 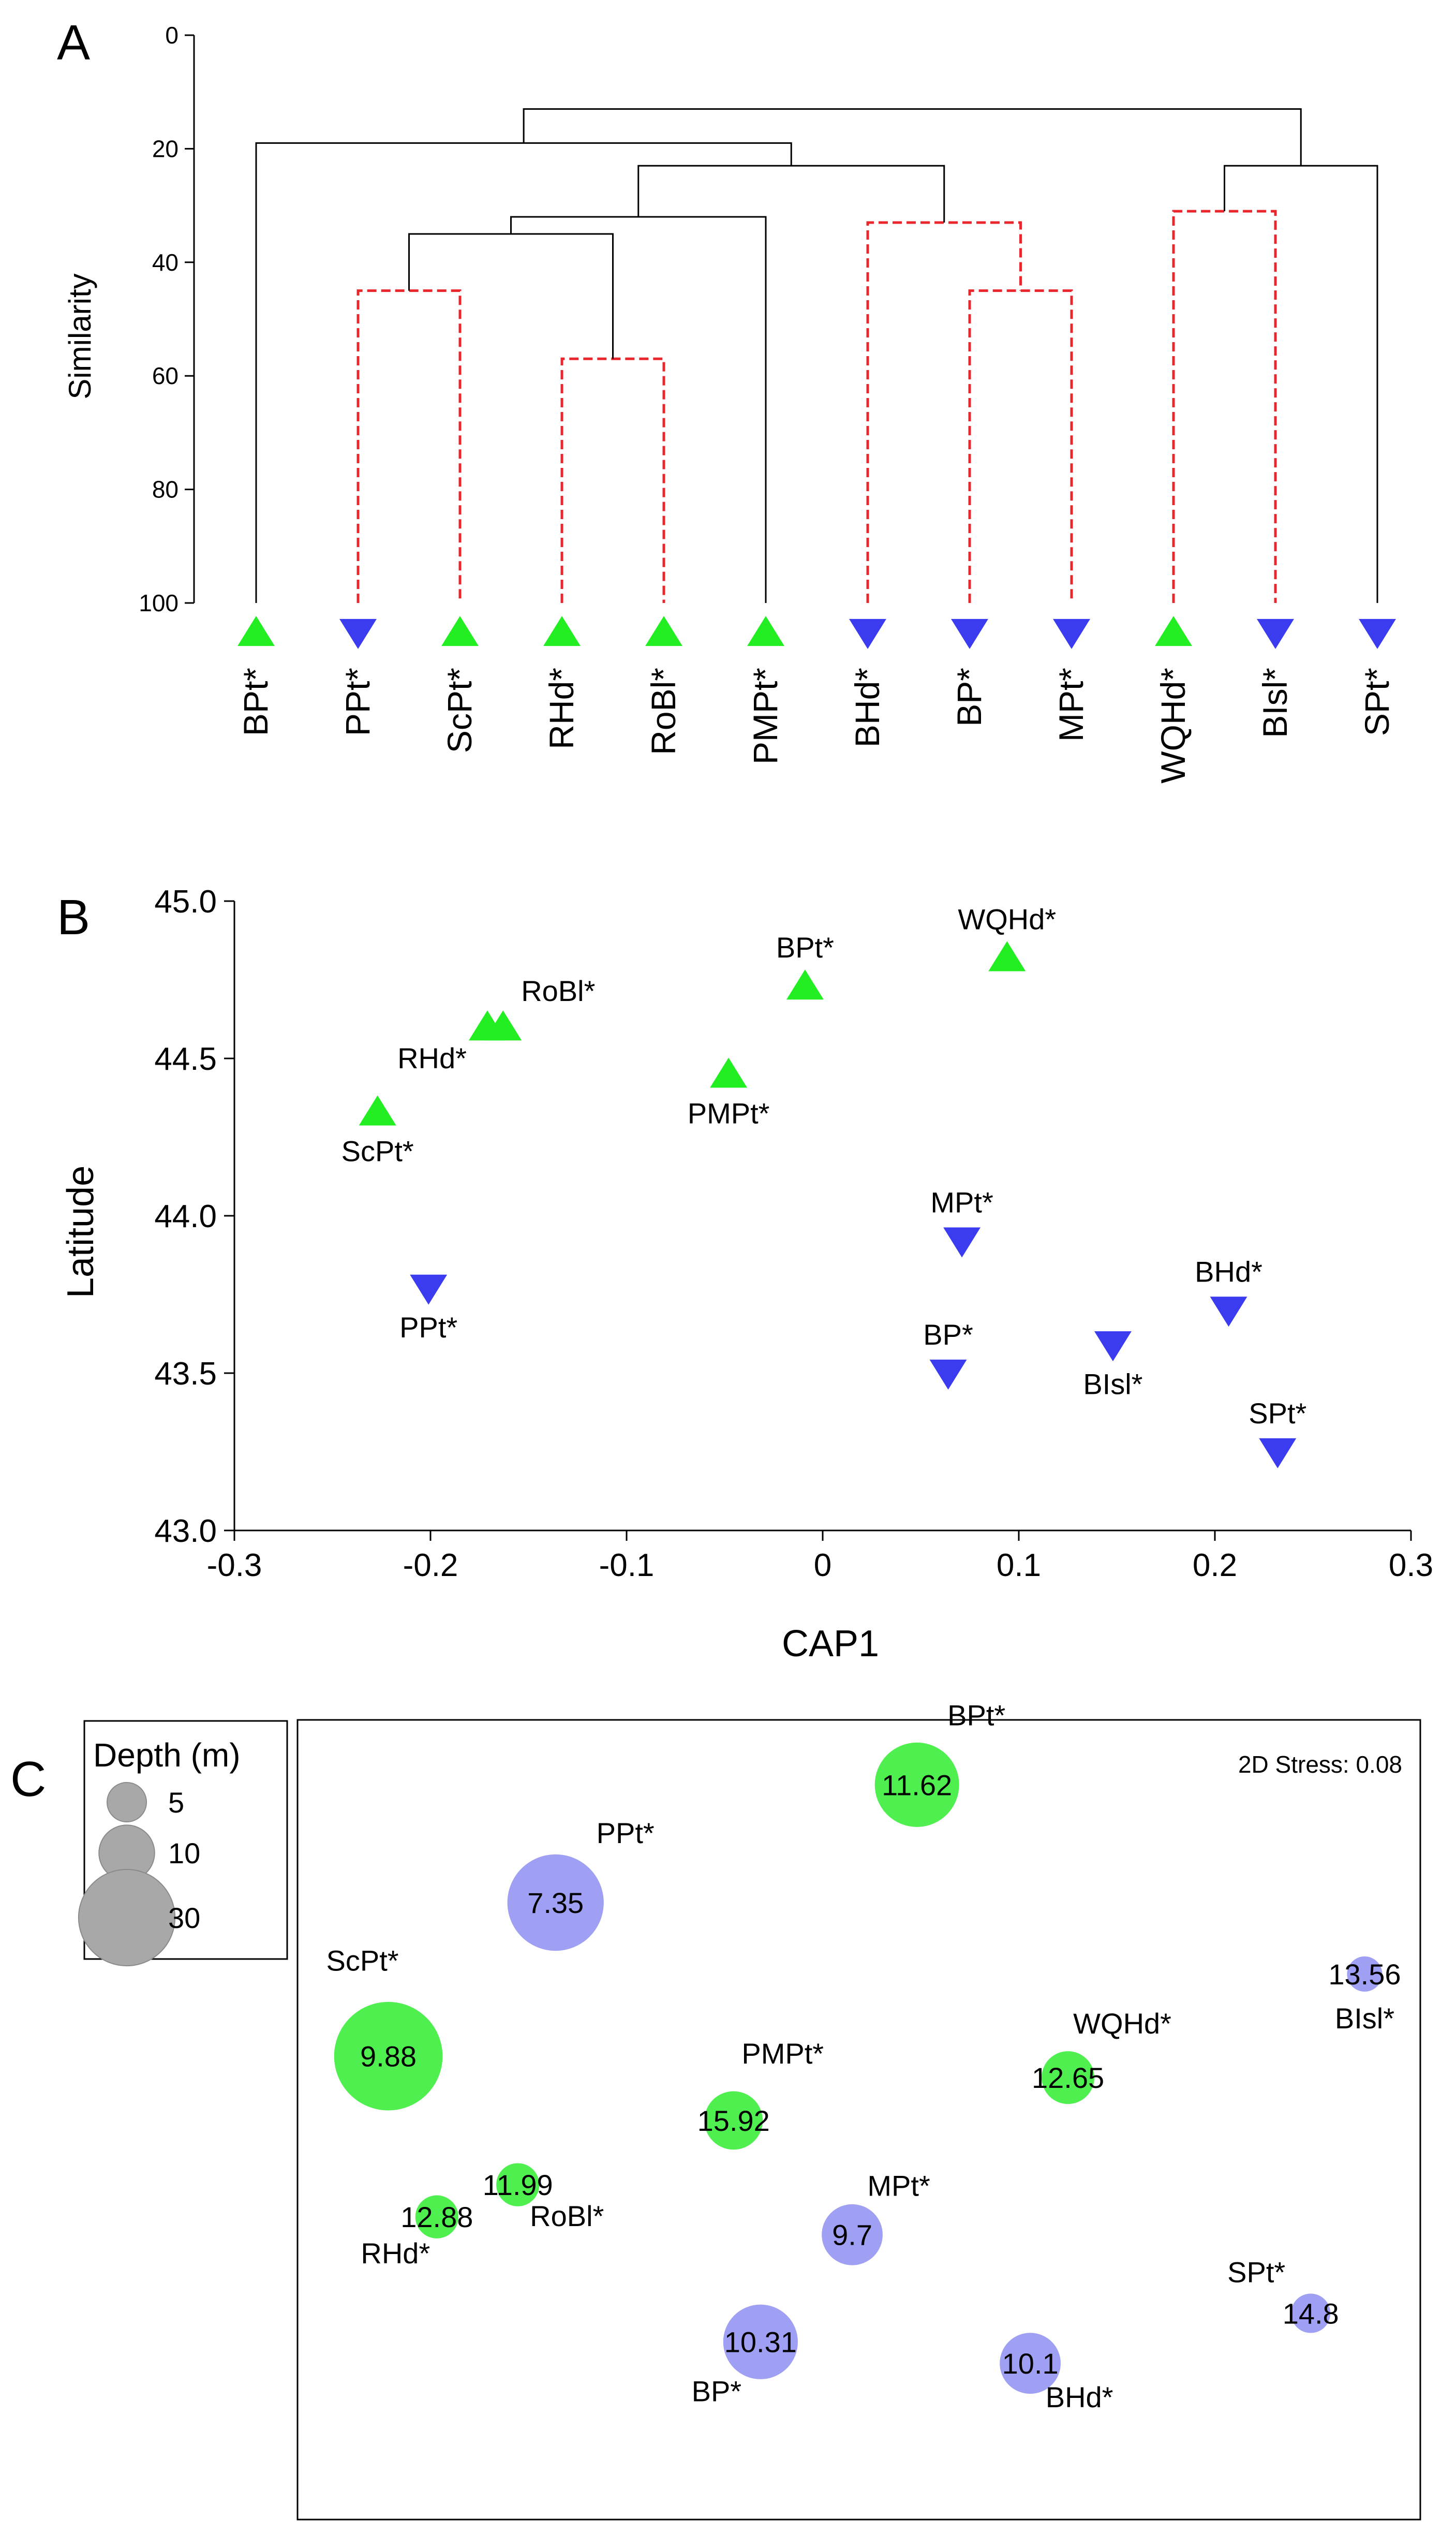 I want to click on dendrogram-leaf-label: WQHd*, so click(x=1173, y=726).